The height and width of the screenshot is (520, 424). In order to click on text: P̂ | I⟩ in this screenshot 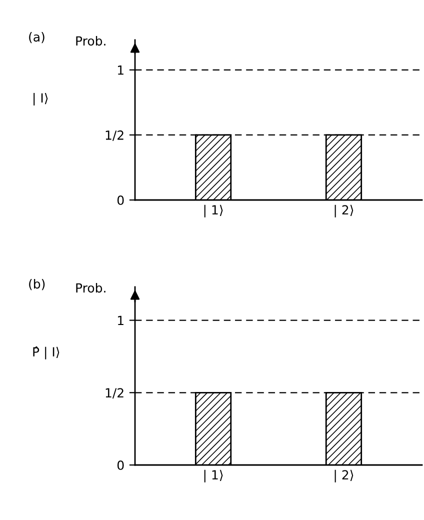, I will do `click(46, 353)`.